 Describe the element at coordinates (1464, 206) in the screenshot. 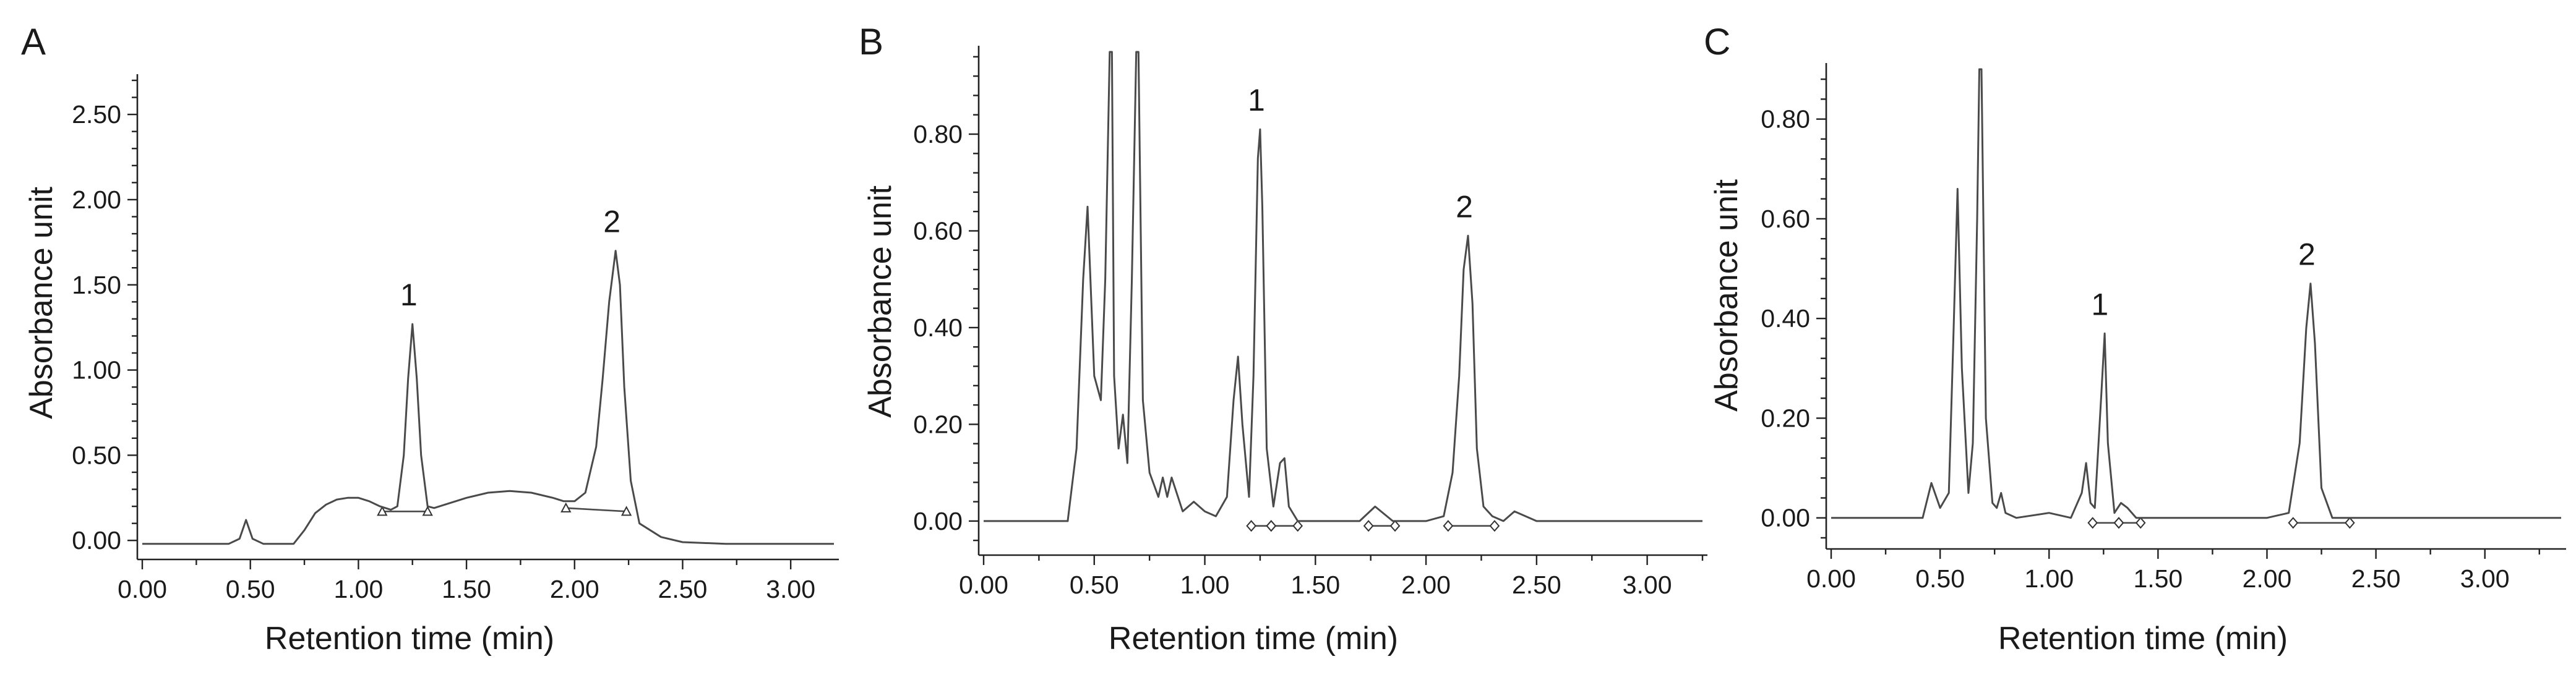

I see `panel-b-peak-label: 2` at that location.